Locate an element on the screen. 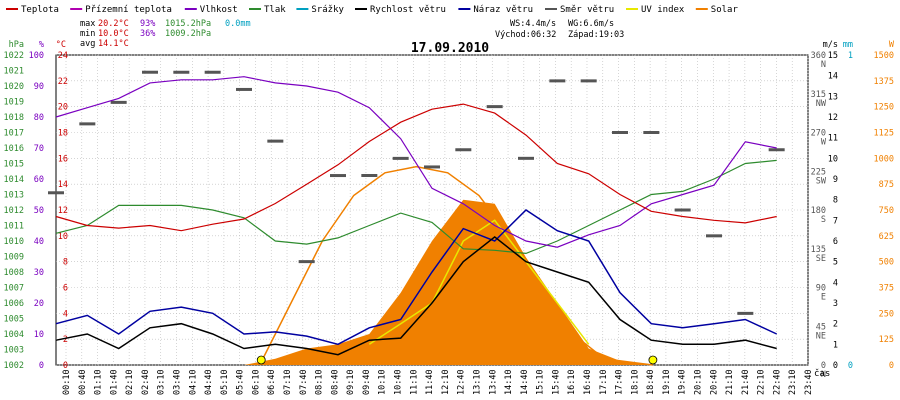 The width and height of the screenshot is (900, 400). solar-tick-label: 1000 is located at coordinates (884, 159).